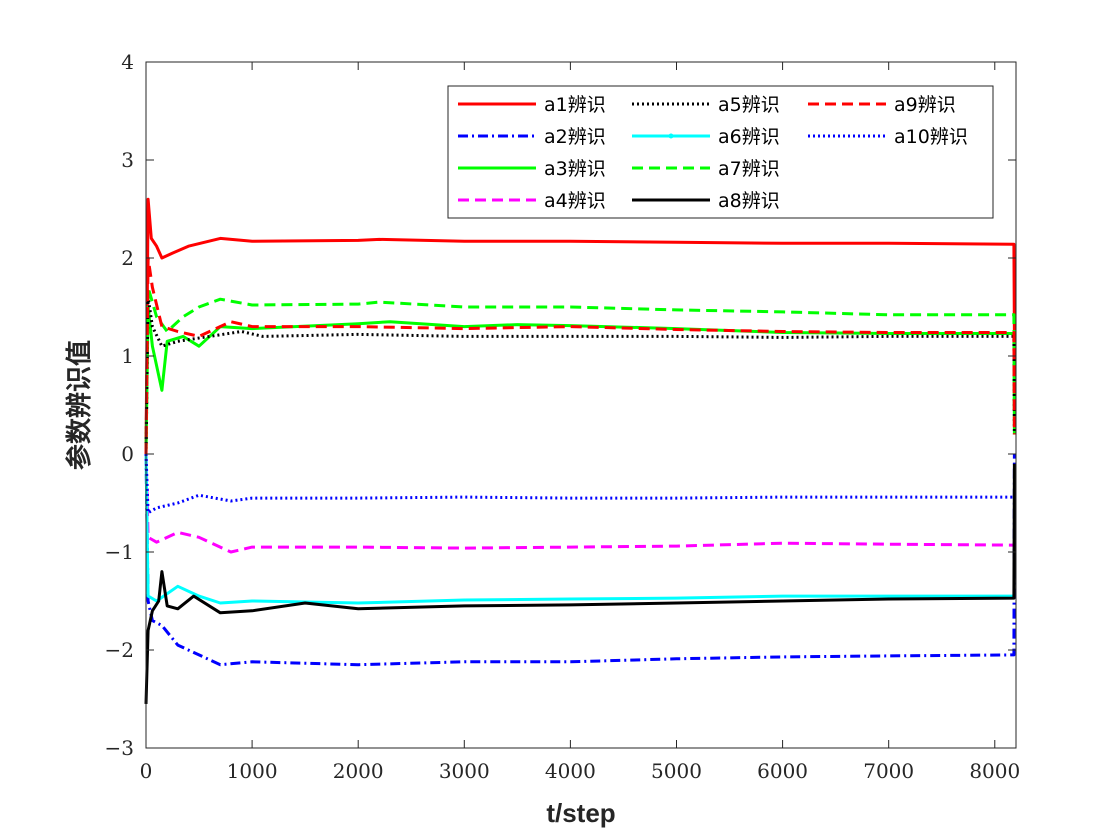 This screenshot has height=840, width=1120. What do you see at coordinates (575, 137) in the screenshot?
I see `legend-label: a2辨识` at bounding box center [575, 137].